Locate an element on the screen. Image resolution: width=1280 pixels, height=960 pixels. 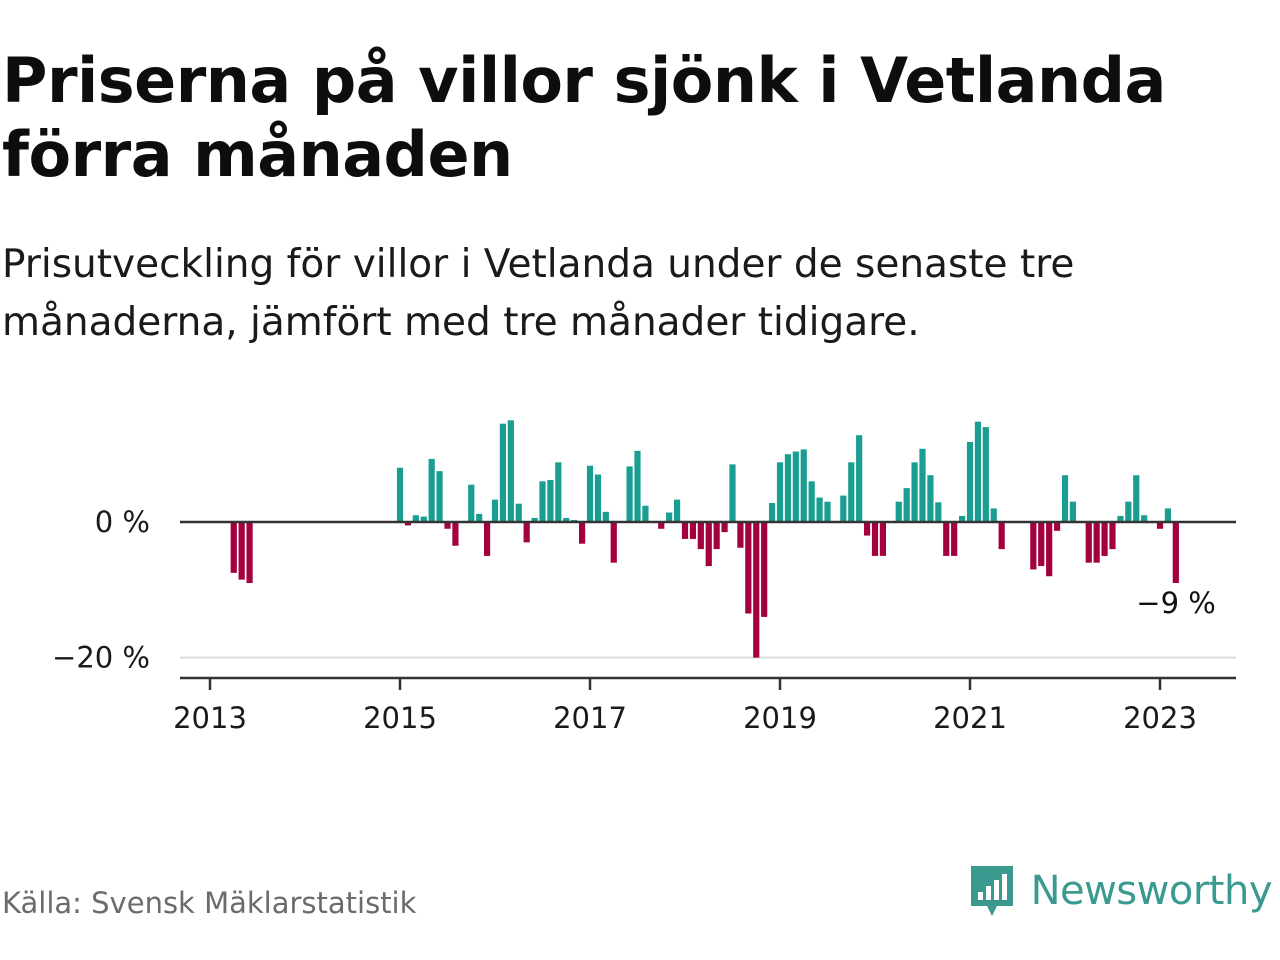
x-tick-label: 2017 is located at coordinates (590, 718).